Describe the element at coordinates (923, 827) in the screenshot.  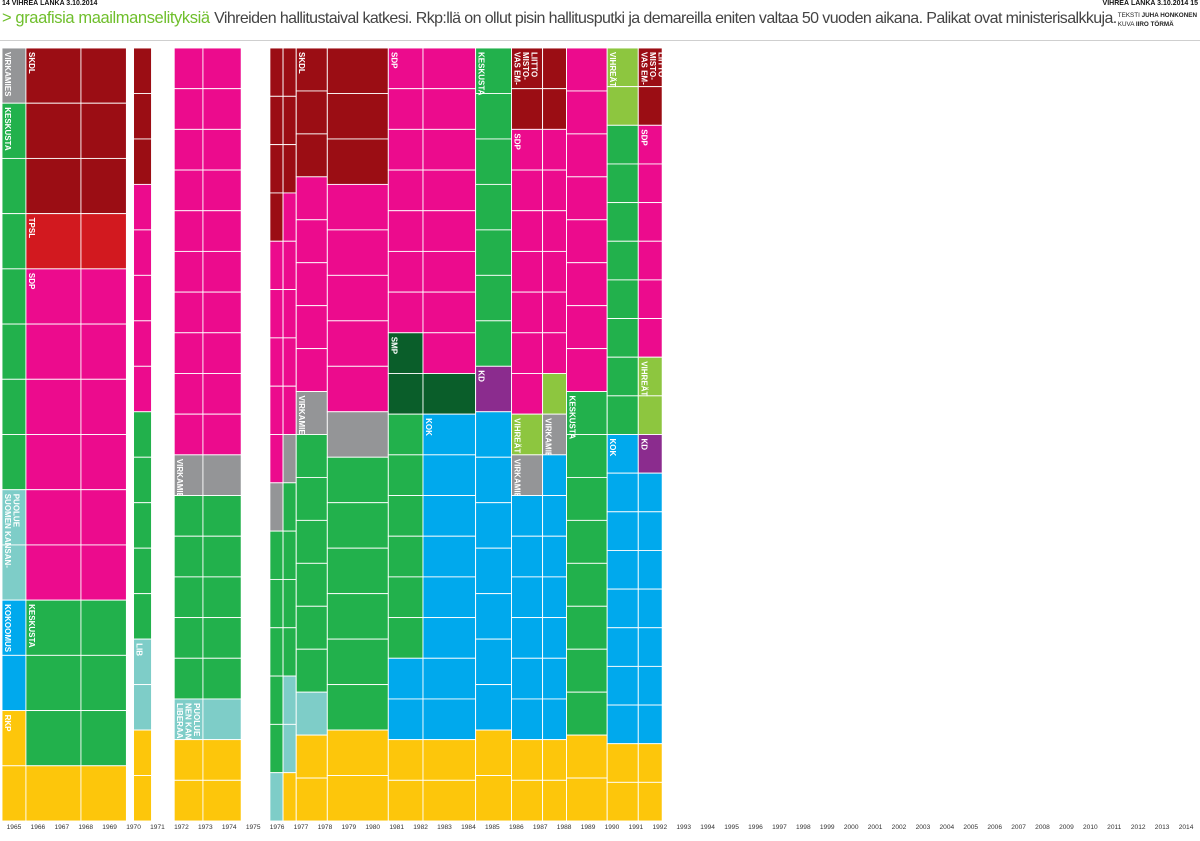
I see `year-tick-label: 2003` at that location.